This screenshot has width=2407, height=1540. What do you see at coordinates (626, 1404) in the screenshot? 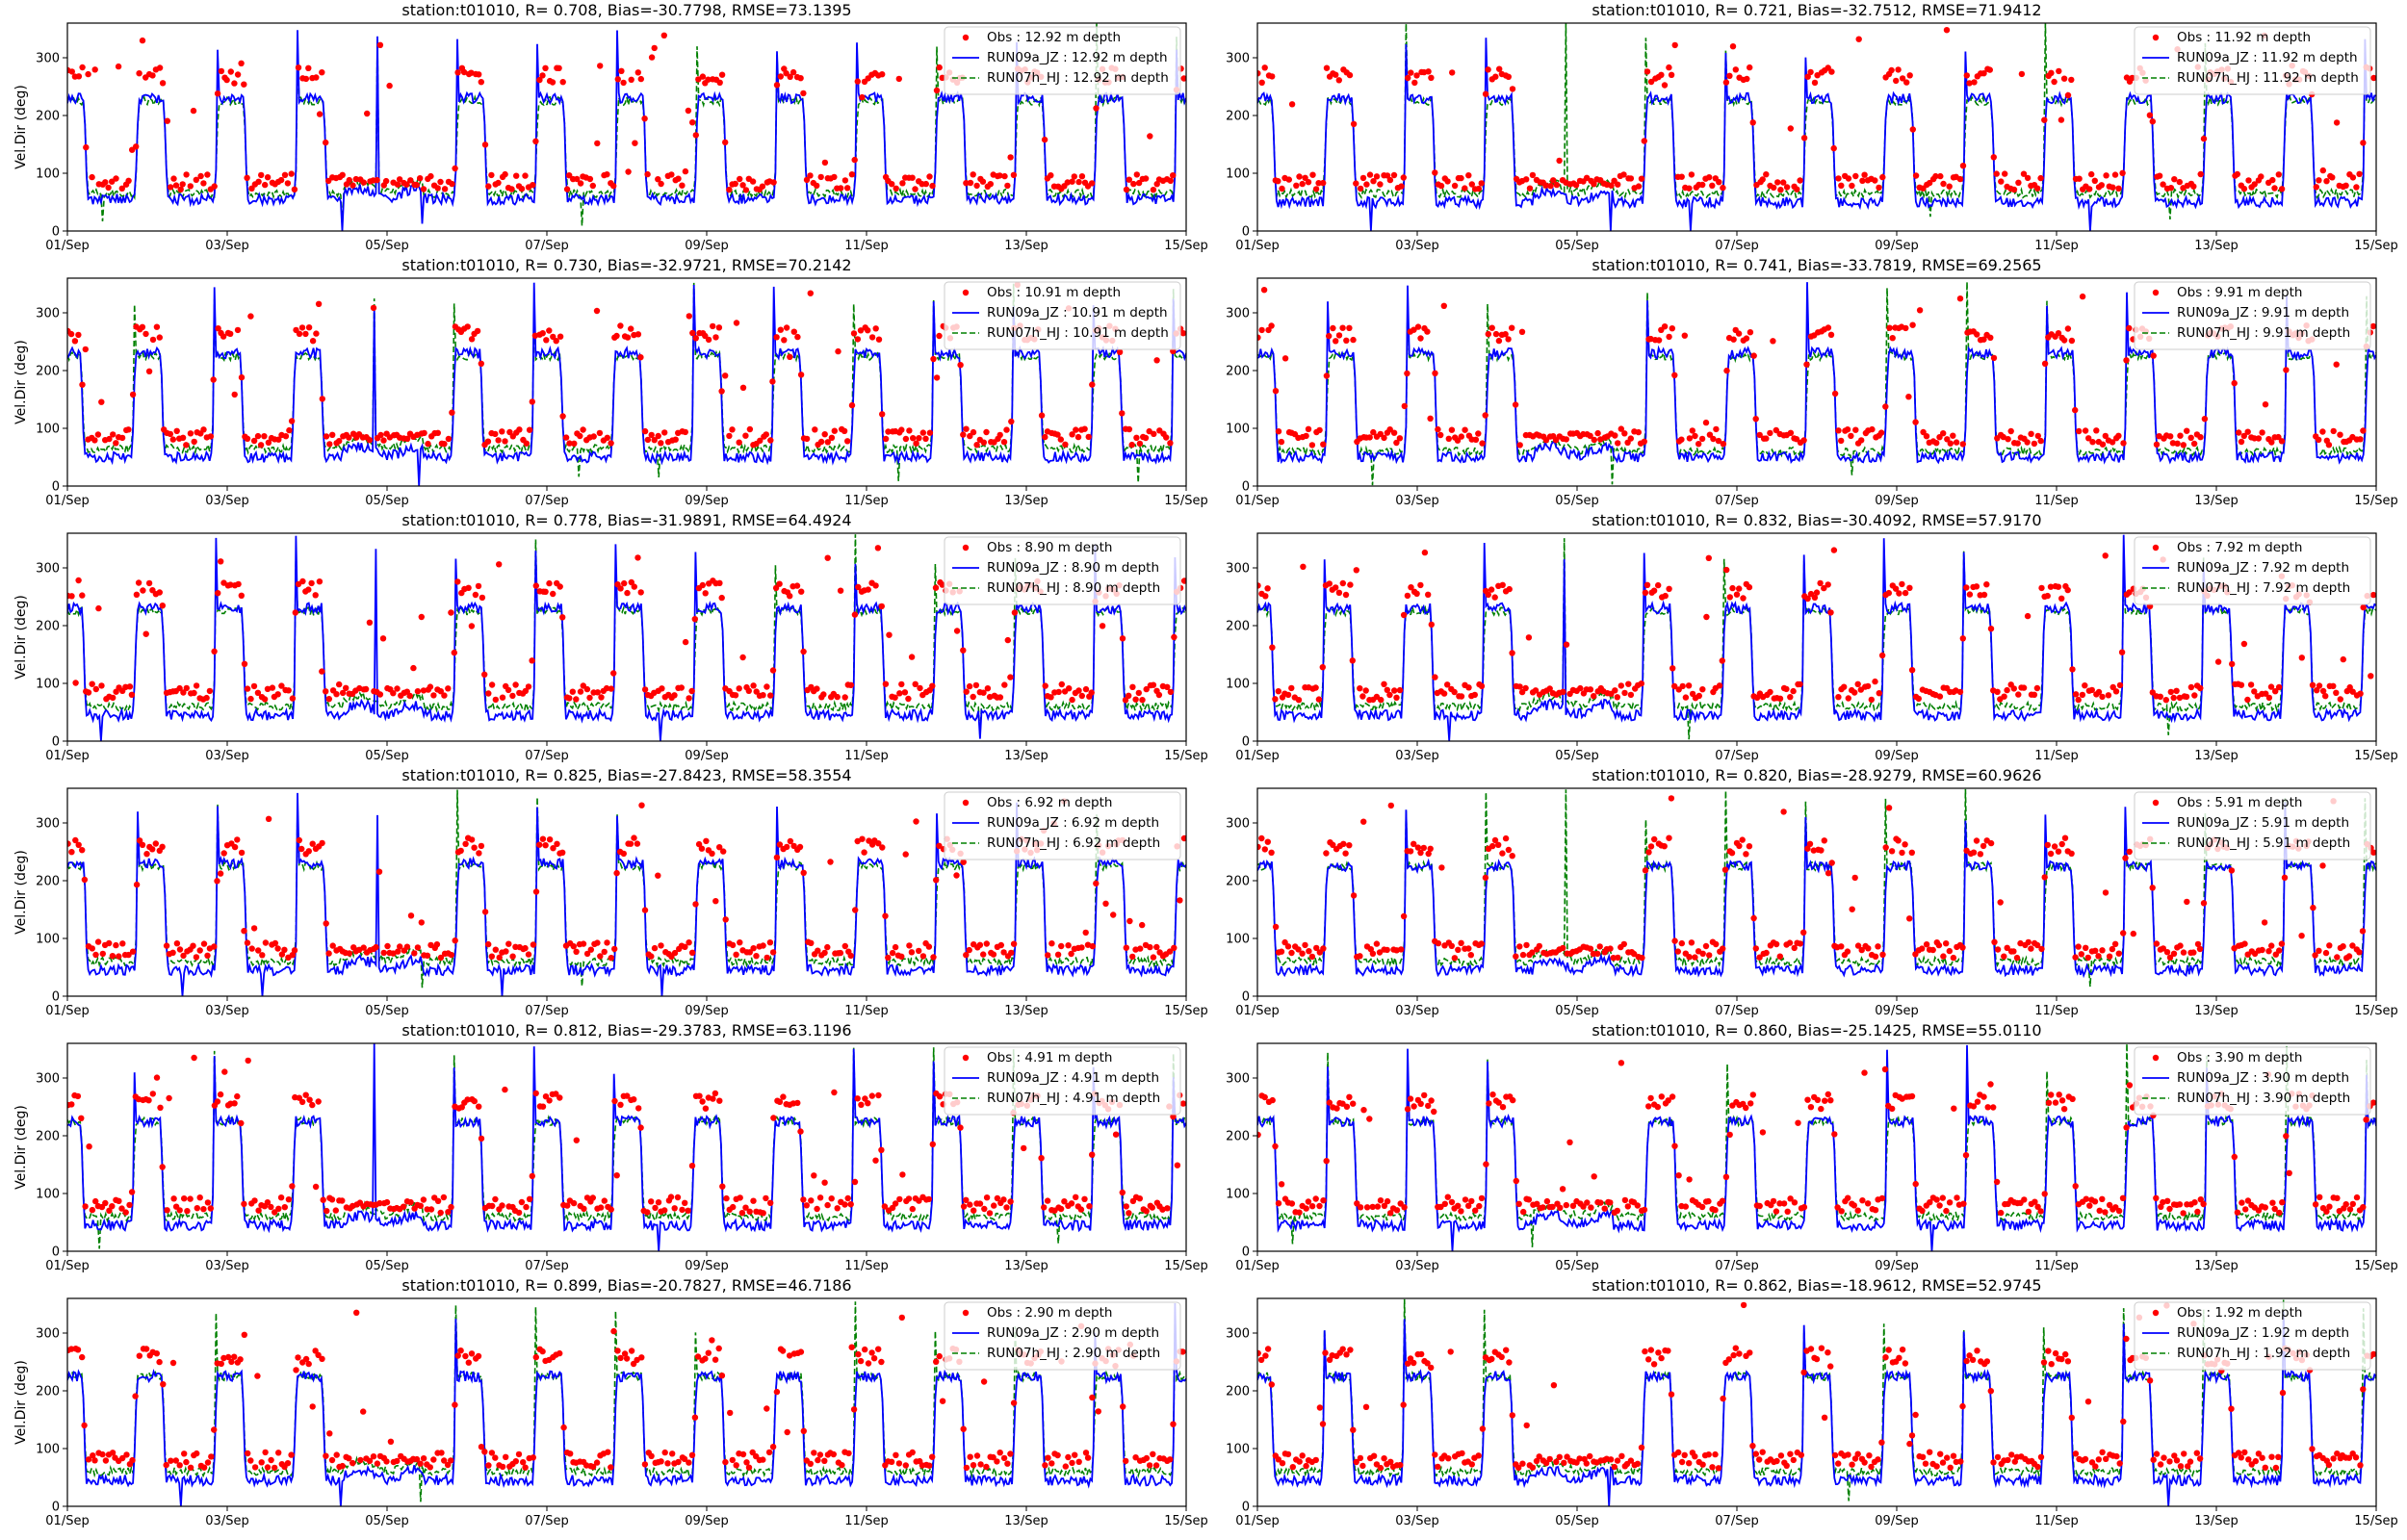
I see `series-run09a-line` at bounding box center [626, 1404].